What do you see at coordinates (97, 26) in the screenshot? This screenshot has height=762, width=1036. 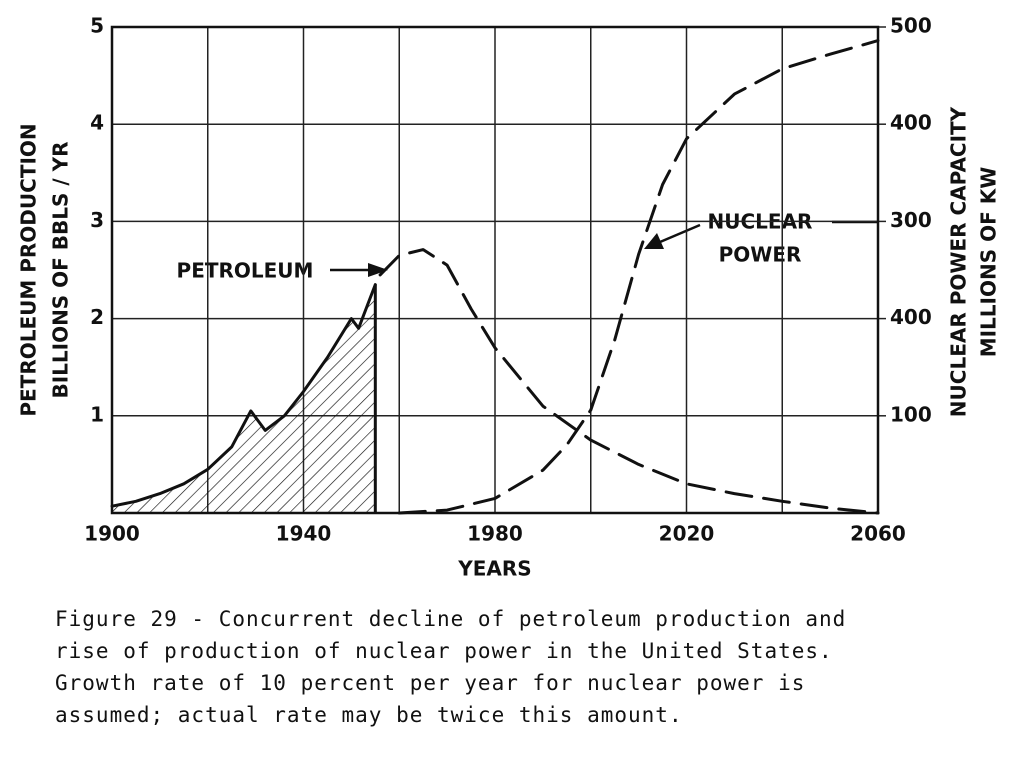 I see `y-tick-label: 5` at bounding box center [97, 26].